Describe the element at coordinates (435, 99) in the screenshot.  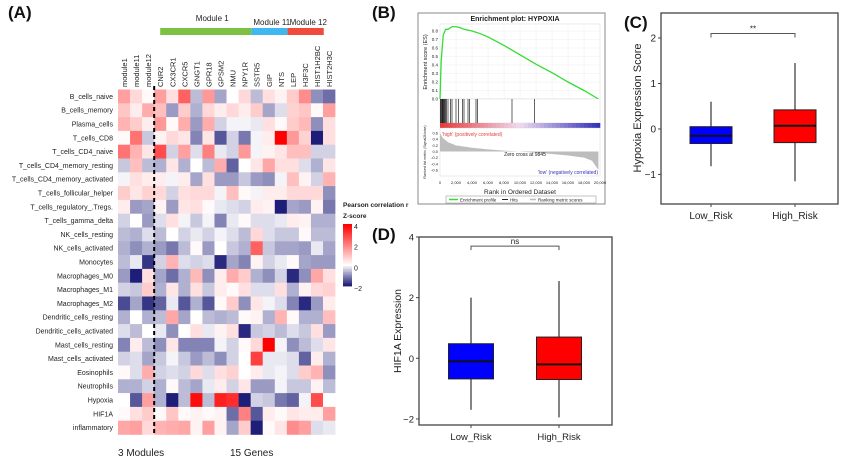
I see `gsea-es-tick-label: 0.0` at that location.